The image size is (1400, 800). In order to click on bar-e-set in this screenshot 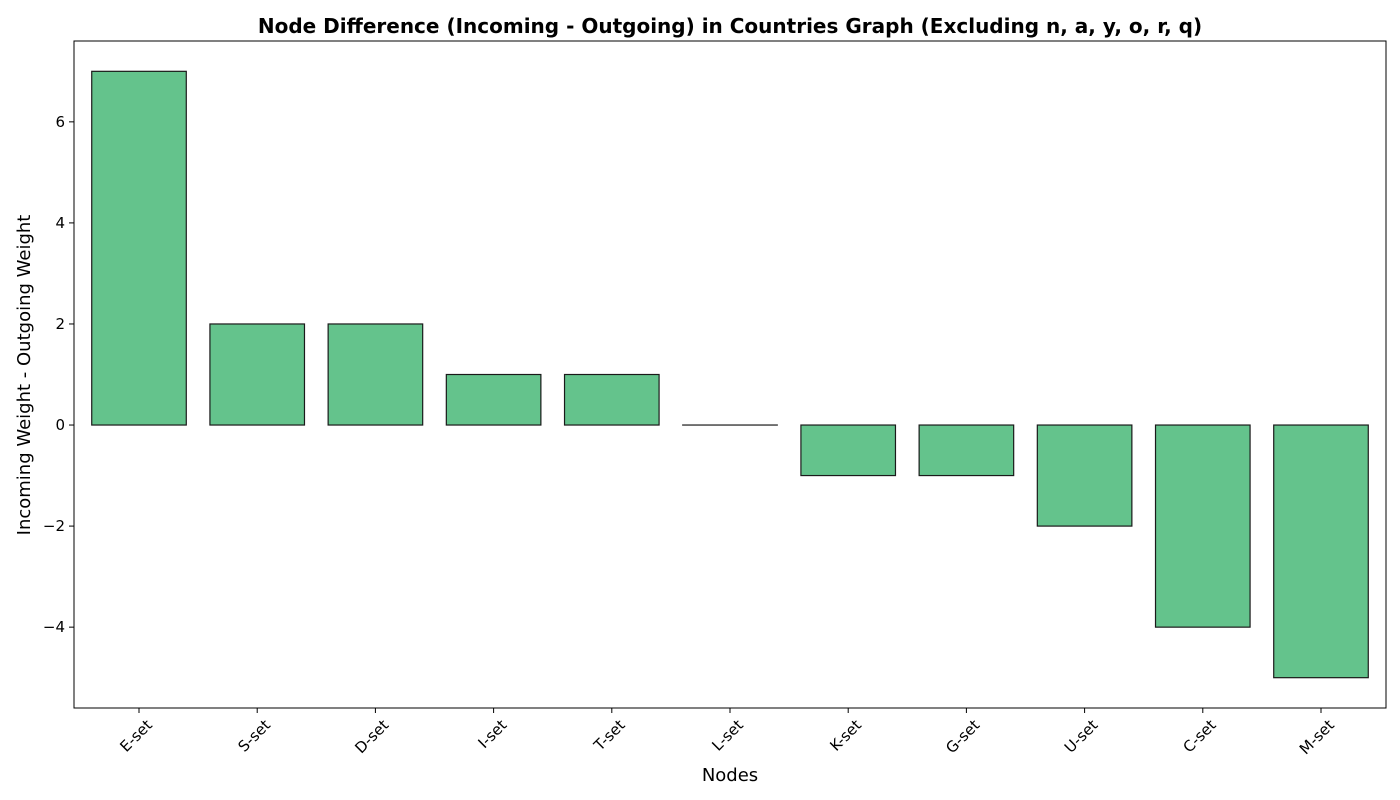, I will do `click(139, 248)`.